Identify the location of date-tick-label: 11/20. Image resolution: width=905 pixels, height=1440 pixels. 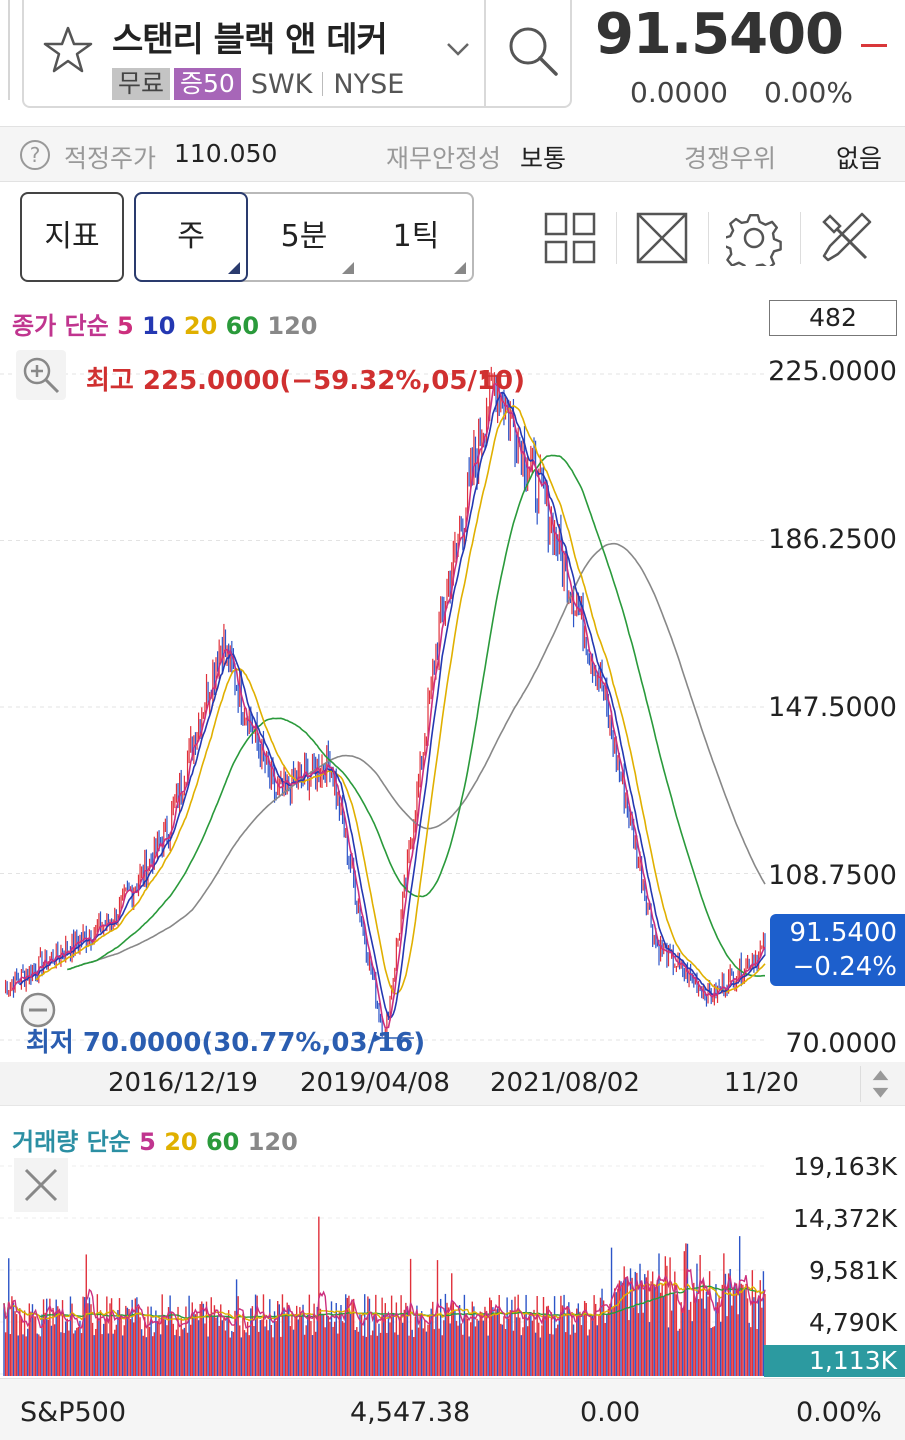
(761, 1083).